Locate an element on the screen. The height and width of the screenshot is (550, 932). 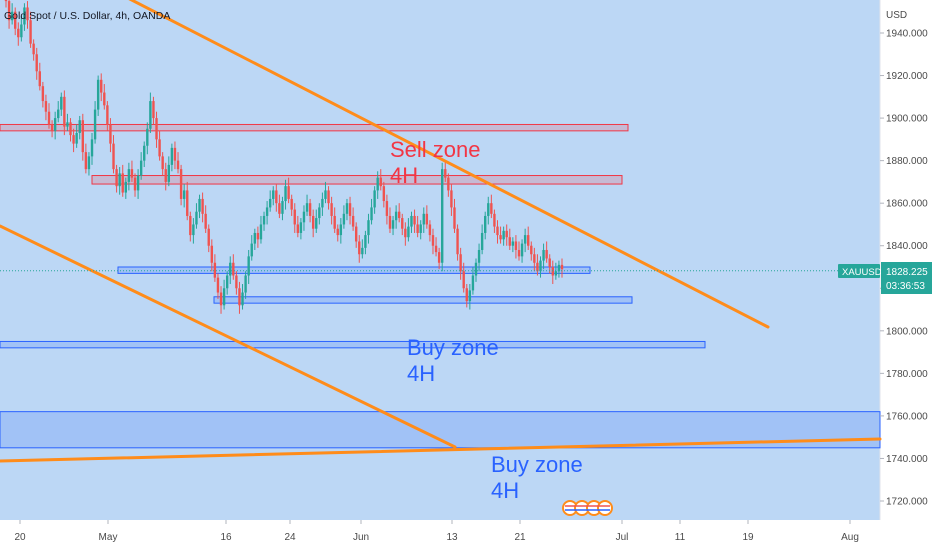
price-badge: XAUUSD 1828.225 03:36:53 is located at coordinates (885, 278).